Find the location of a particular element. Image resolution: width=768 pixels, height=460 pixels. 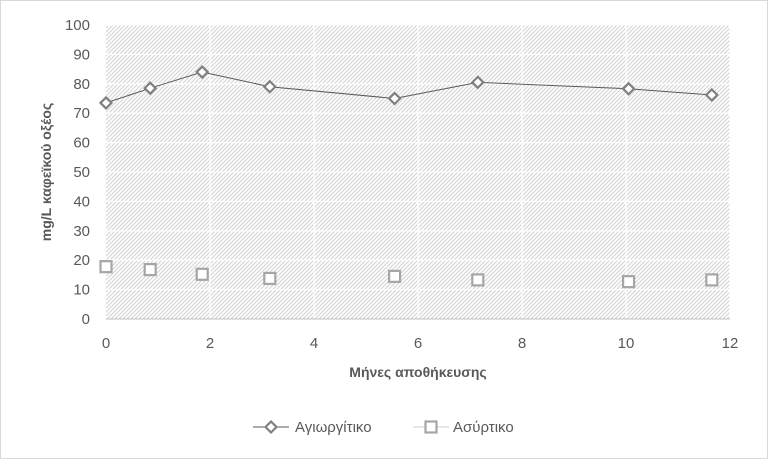

y-tick-label-80: 80 is located at coordinates (81, 84).